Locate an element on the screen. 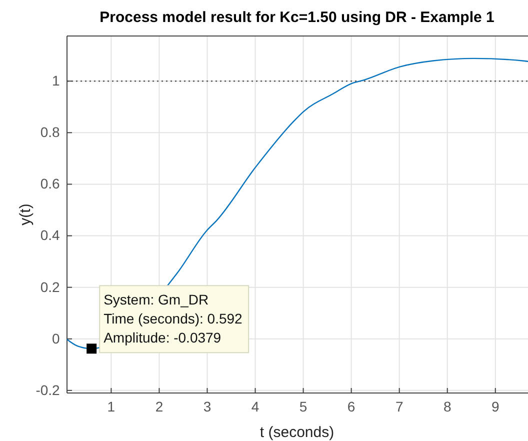 This screenshot has height=441, width=528. x-tick-label: 7 is located at coordinates (399, 406).